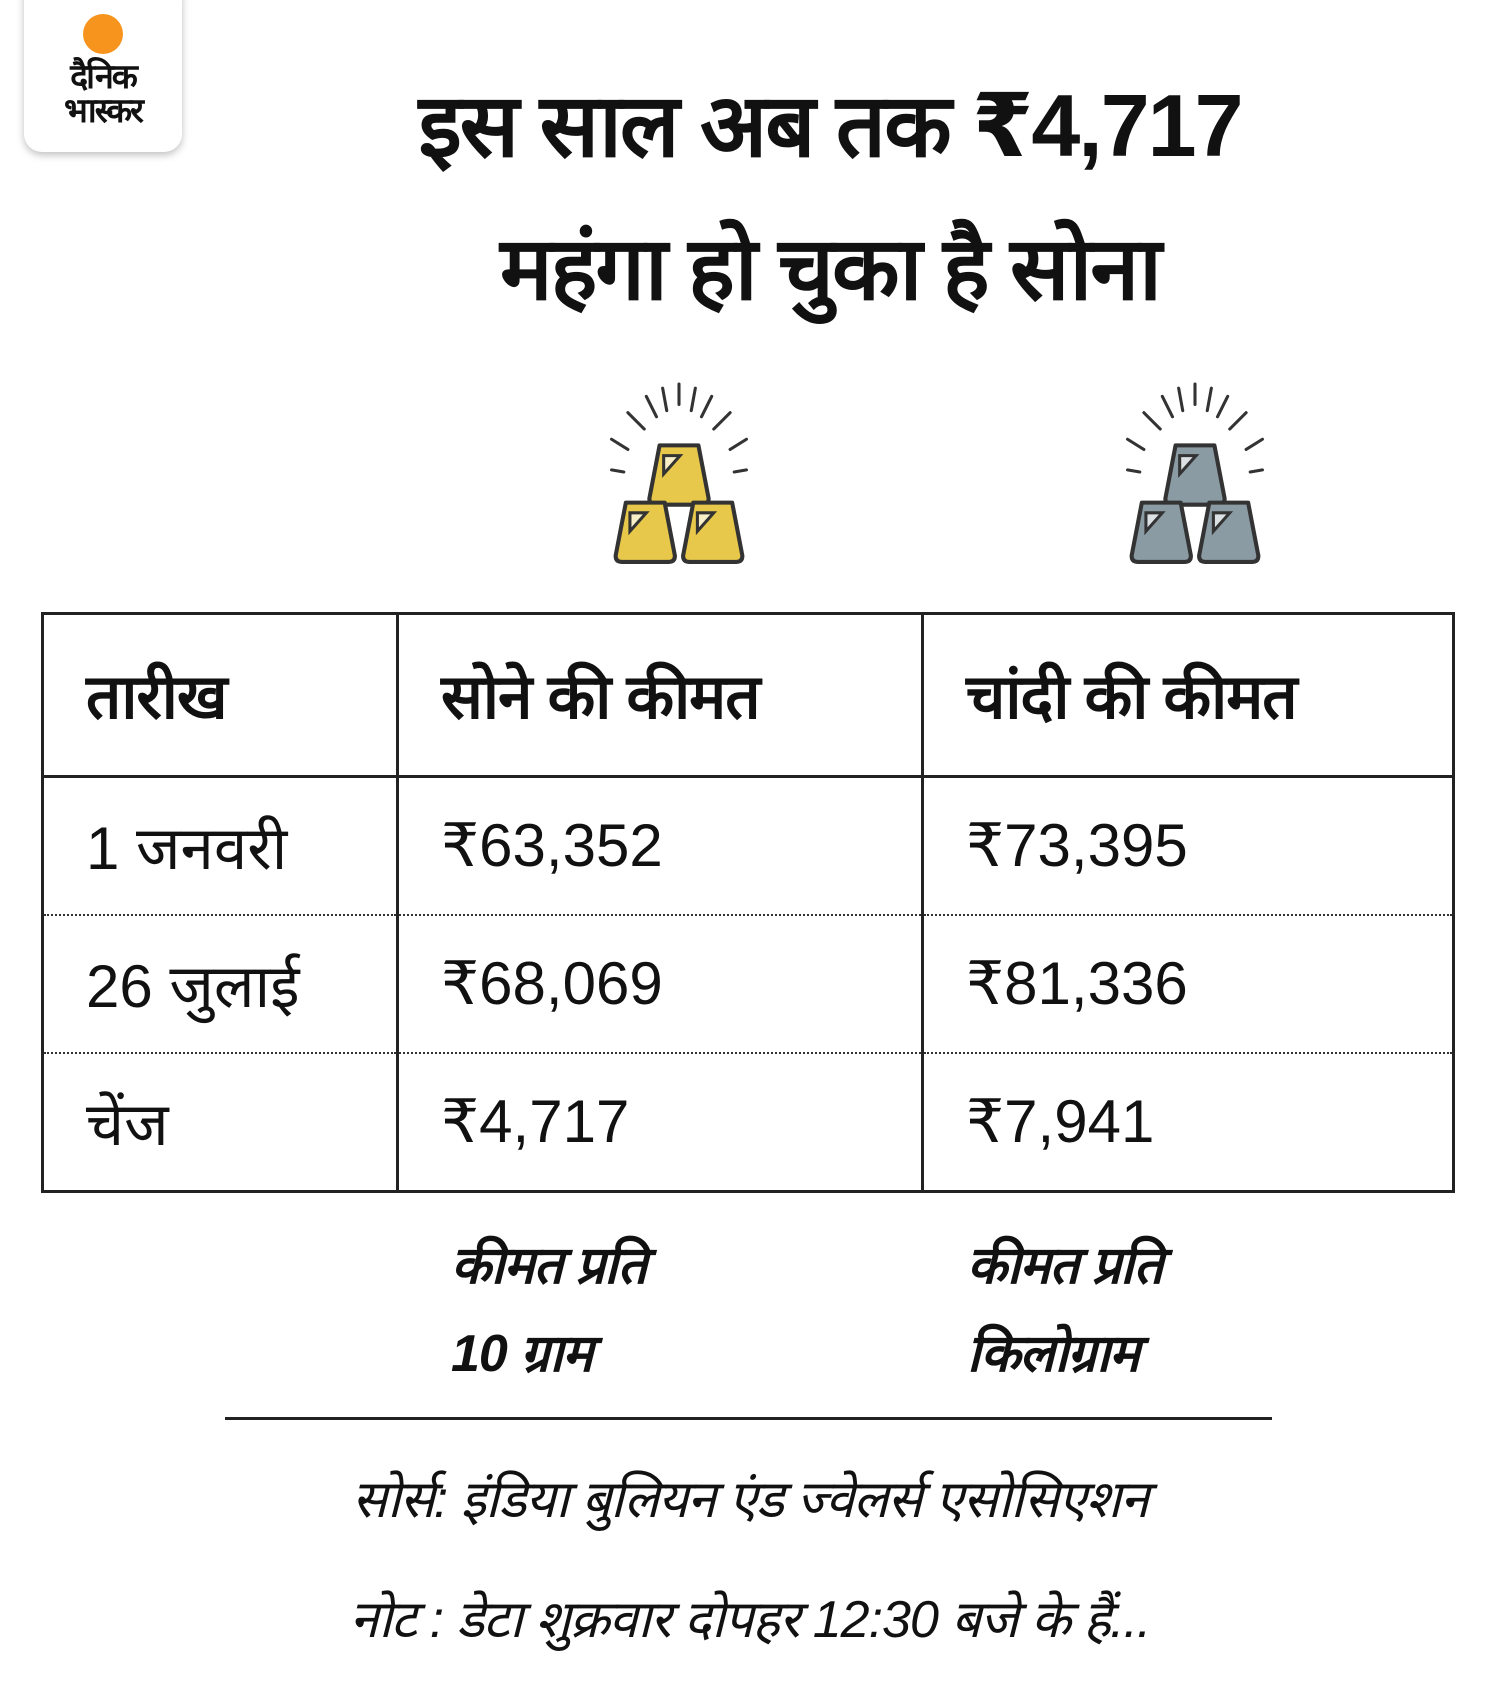 This screenshot has width=1500, height=1708. What do you see at coordinates (549, 1266) in the screenshot?
I see `gold-unit-line-1: कीमत प्रति` at bounding box center [549, 1266].